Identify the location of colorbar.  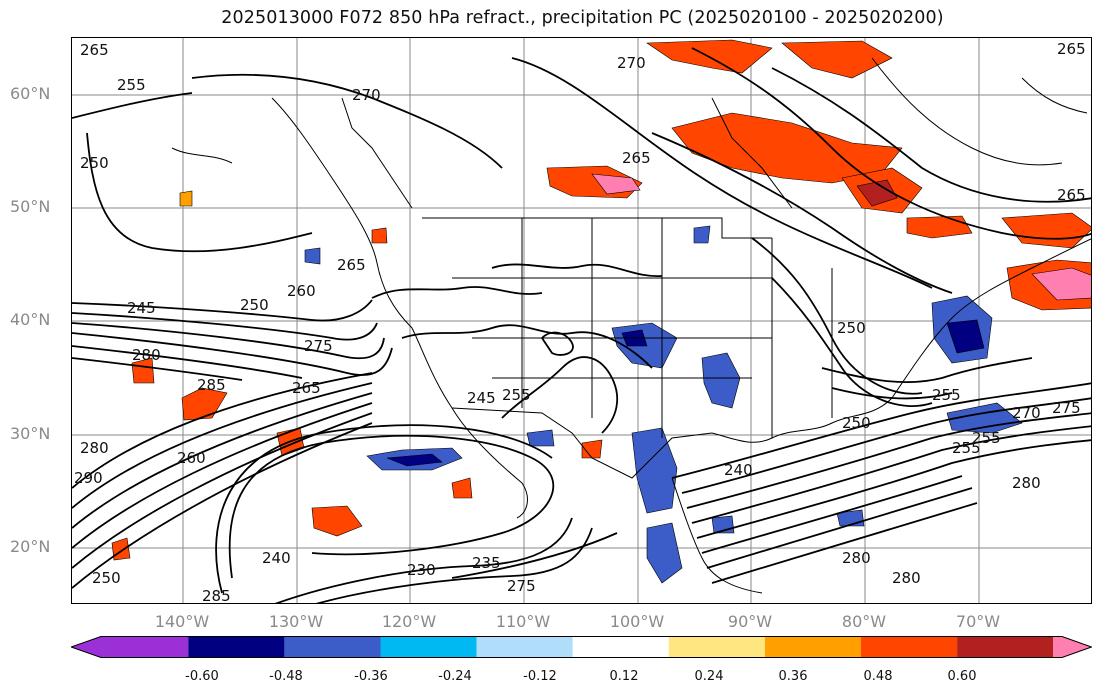
(581, 647).